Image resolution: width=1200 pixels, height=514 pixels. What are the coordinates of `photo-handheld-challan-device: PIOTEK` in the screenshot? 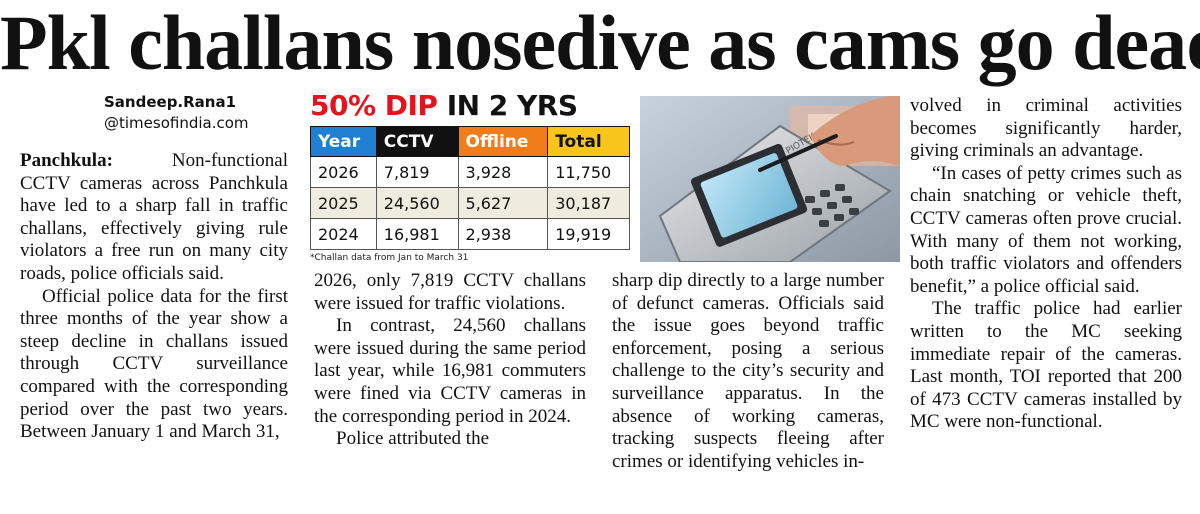 It's located at (770, 179).